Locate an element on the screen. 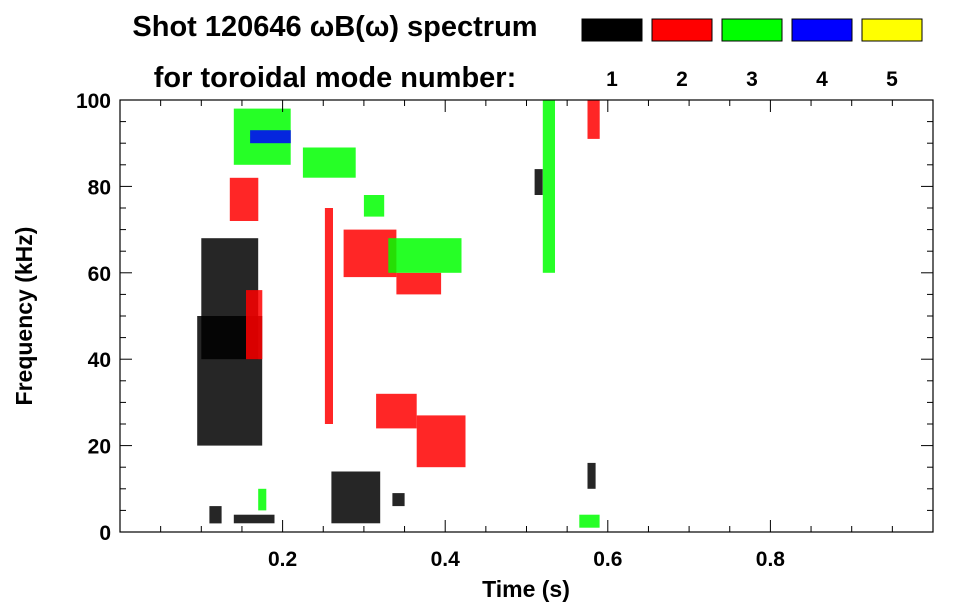 The width and height of the screenshot is (963, 615). x-axis-label: Time (s) is located at coordinates (526, 589).